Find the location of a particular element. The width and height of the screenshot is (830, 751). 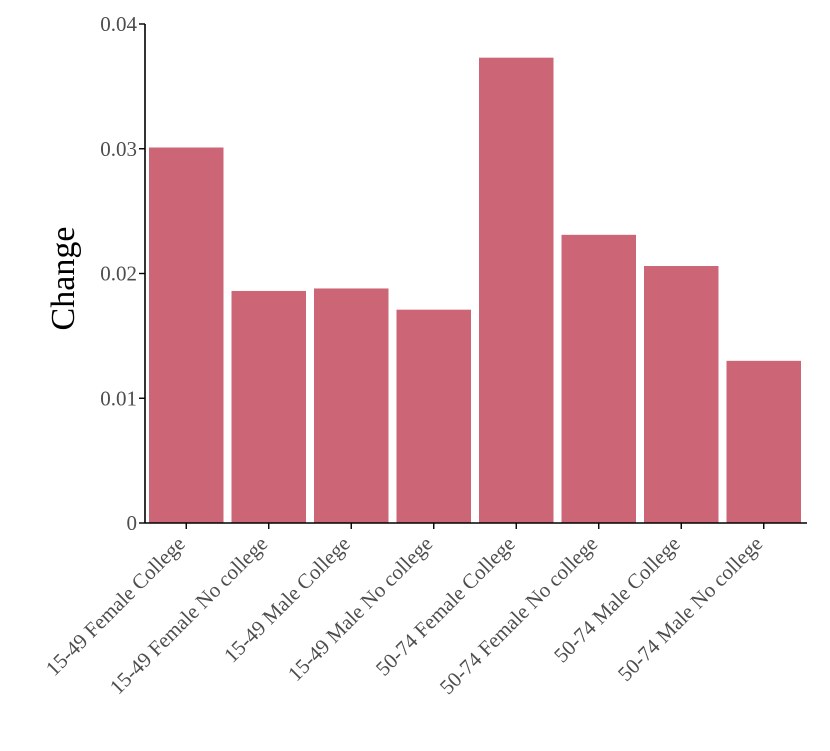

y-tick-label: 0.03 is located at coordinates (118, 149).